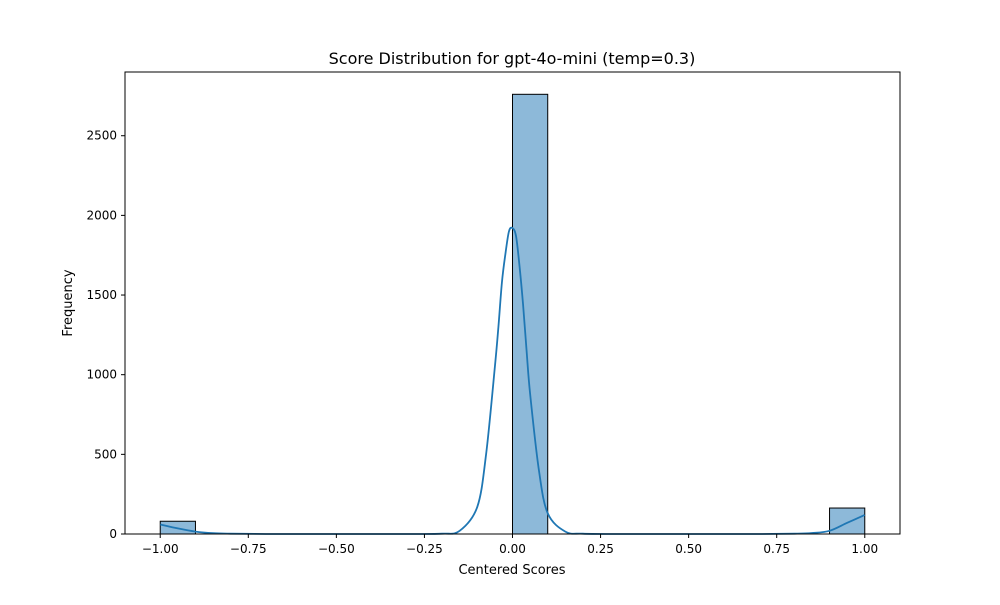  Describe the element at coordinates (776, 549) in the screenshot. I see `x-tick-label: 0.75` at that location.